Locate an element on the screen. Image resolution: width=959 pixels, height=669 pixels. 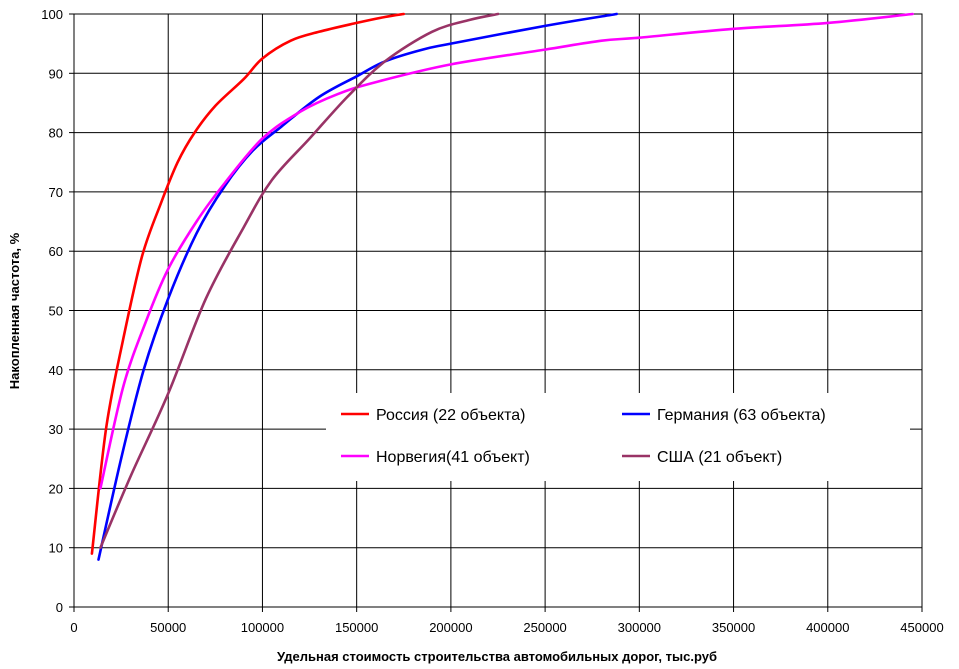
y-tick-label: 100 is located at coordinates (52, 14).